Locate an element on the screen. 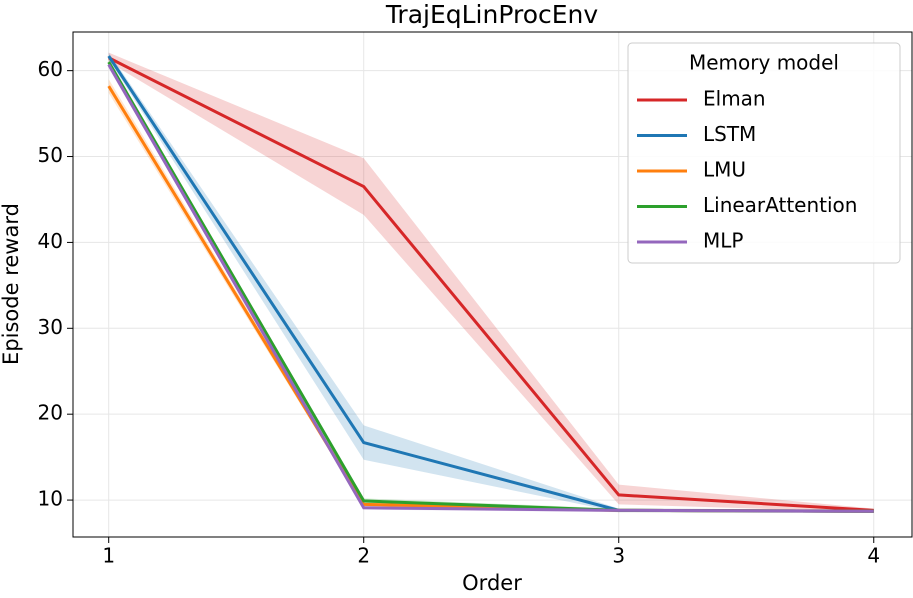  legend-label: LSTM is located at coordinates (729, 134).